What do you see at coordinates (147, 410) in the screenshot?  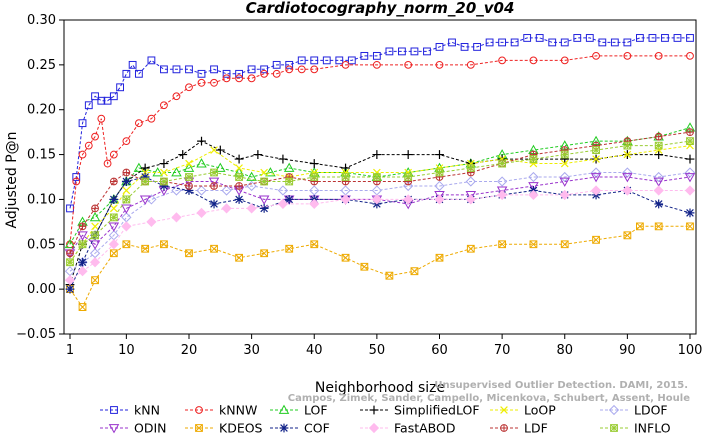 I see `legend-label-knn: kNN` at bounding box center [147, 410].